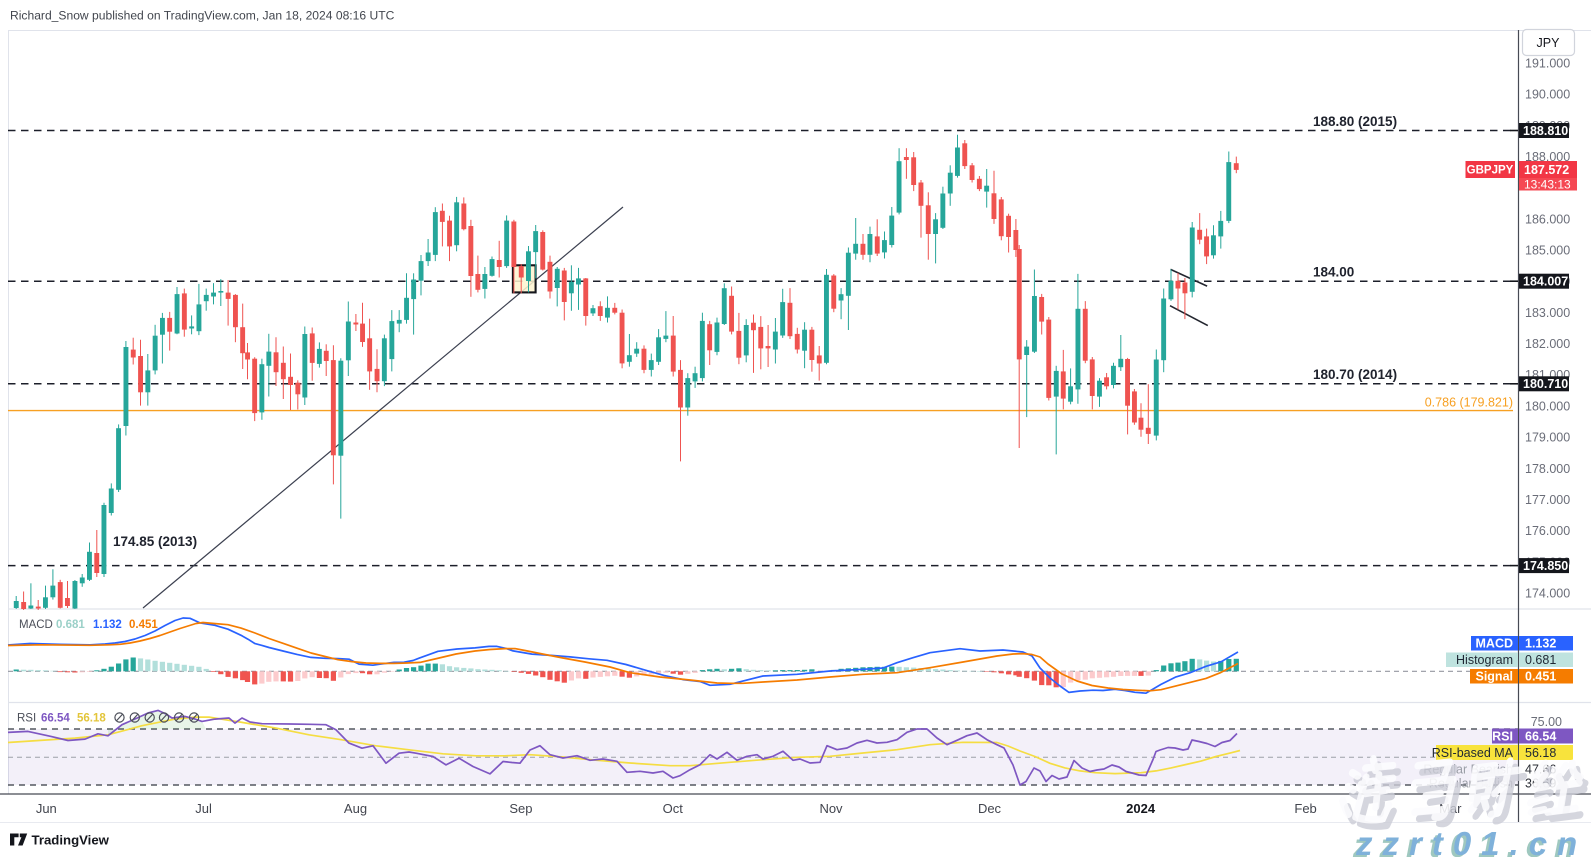  What do you see at coordinates (1473, 753) in the screenshot?
I see `svg-text: RSI-based MA` at bounding box center [1473, 753].